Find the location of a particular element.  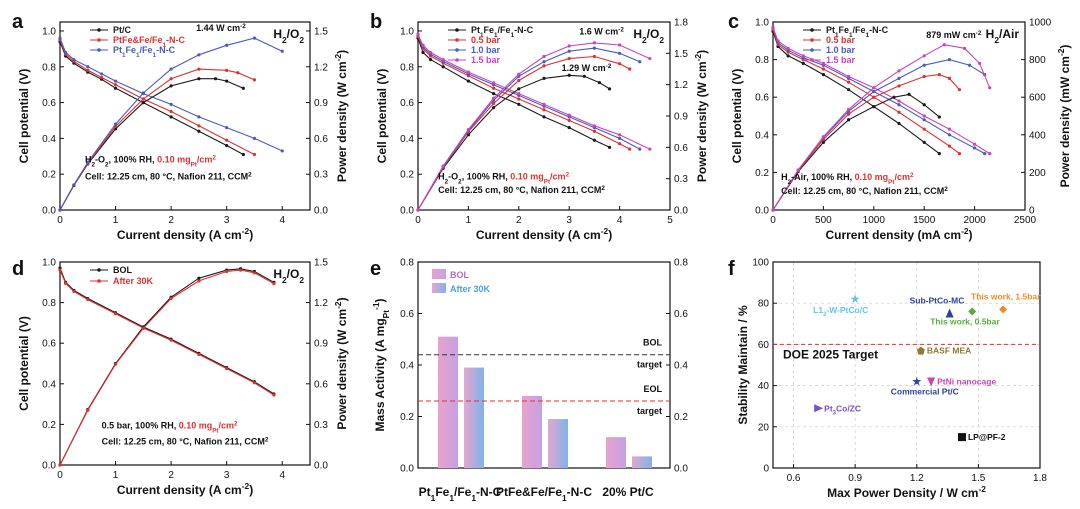

condition-text: H2-Air, 100% RH, 0.10 mgPt/cm2 is located at coordinates (847, 178).